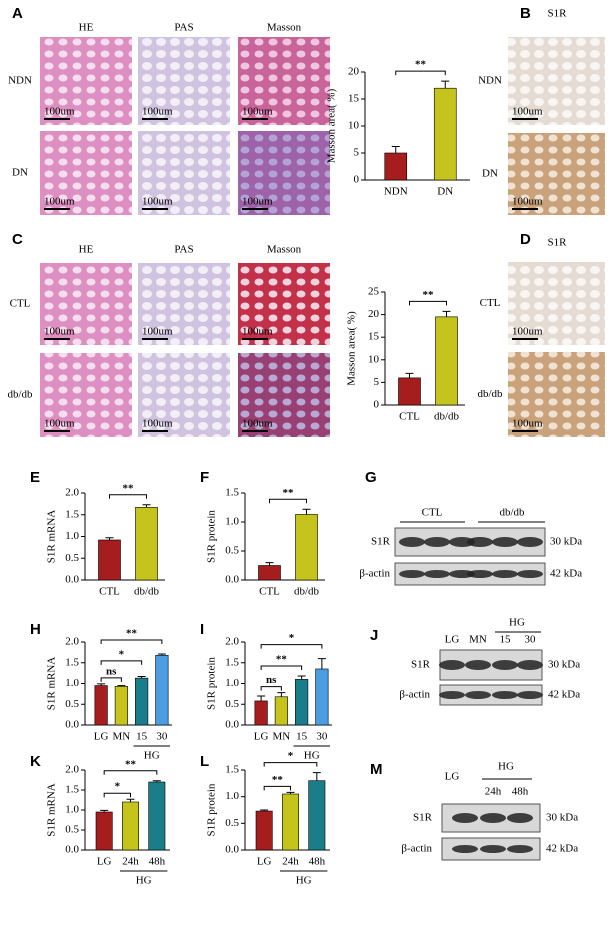 This screenshot has height=929, width=614. I want to click on panel-letter: G, so click(371, 477).